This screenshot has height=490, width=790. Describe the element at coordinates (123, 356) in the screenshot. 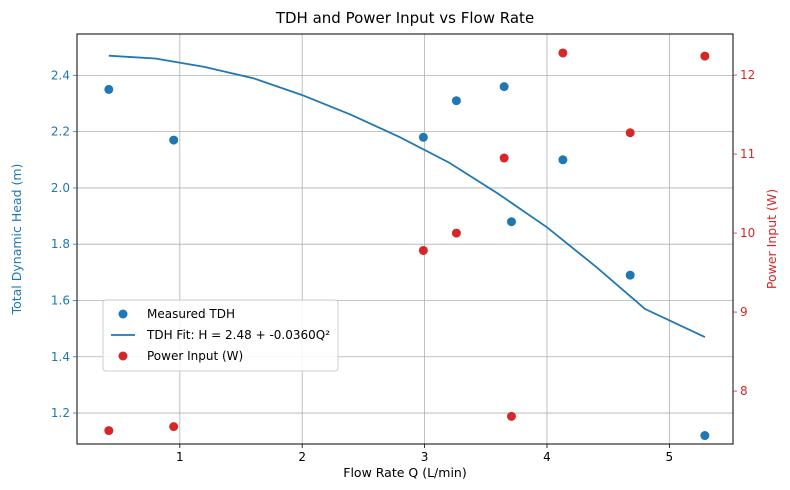

I see `legend-marker-power-input` at that location.